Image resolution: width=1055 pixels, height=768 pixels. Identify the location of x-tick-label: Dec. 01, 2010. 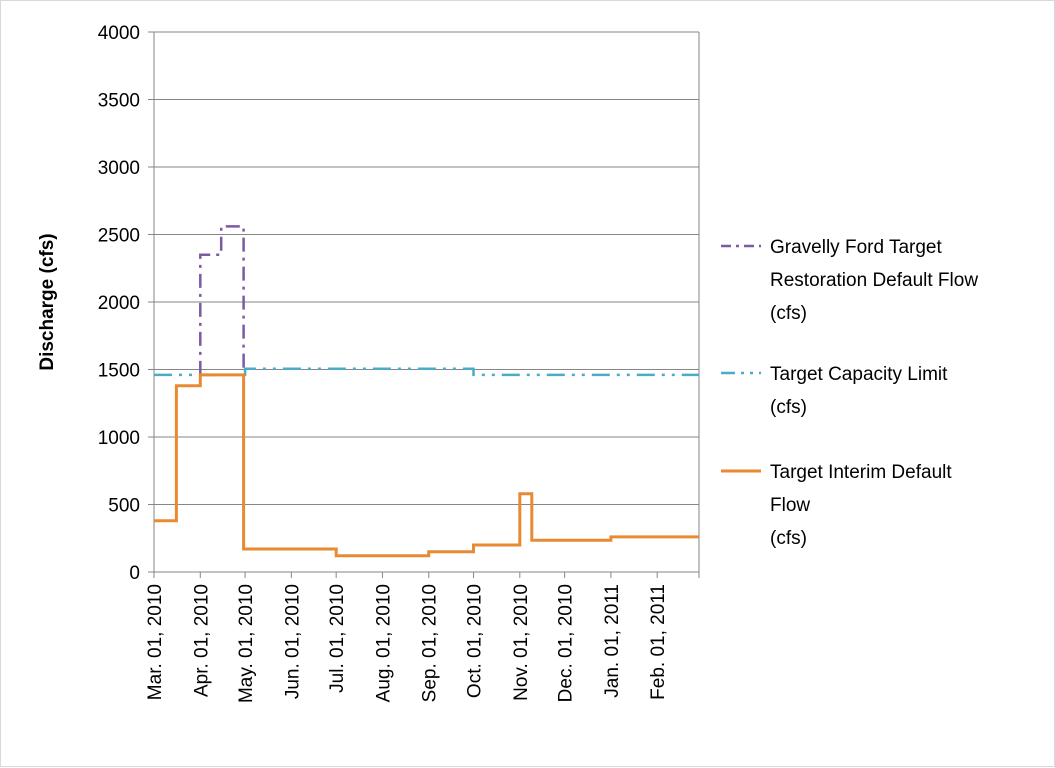
(566, 643).